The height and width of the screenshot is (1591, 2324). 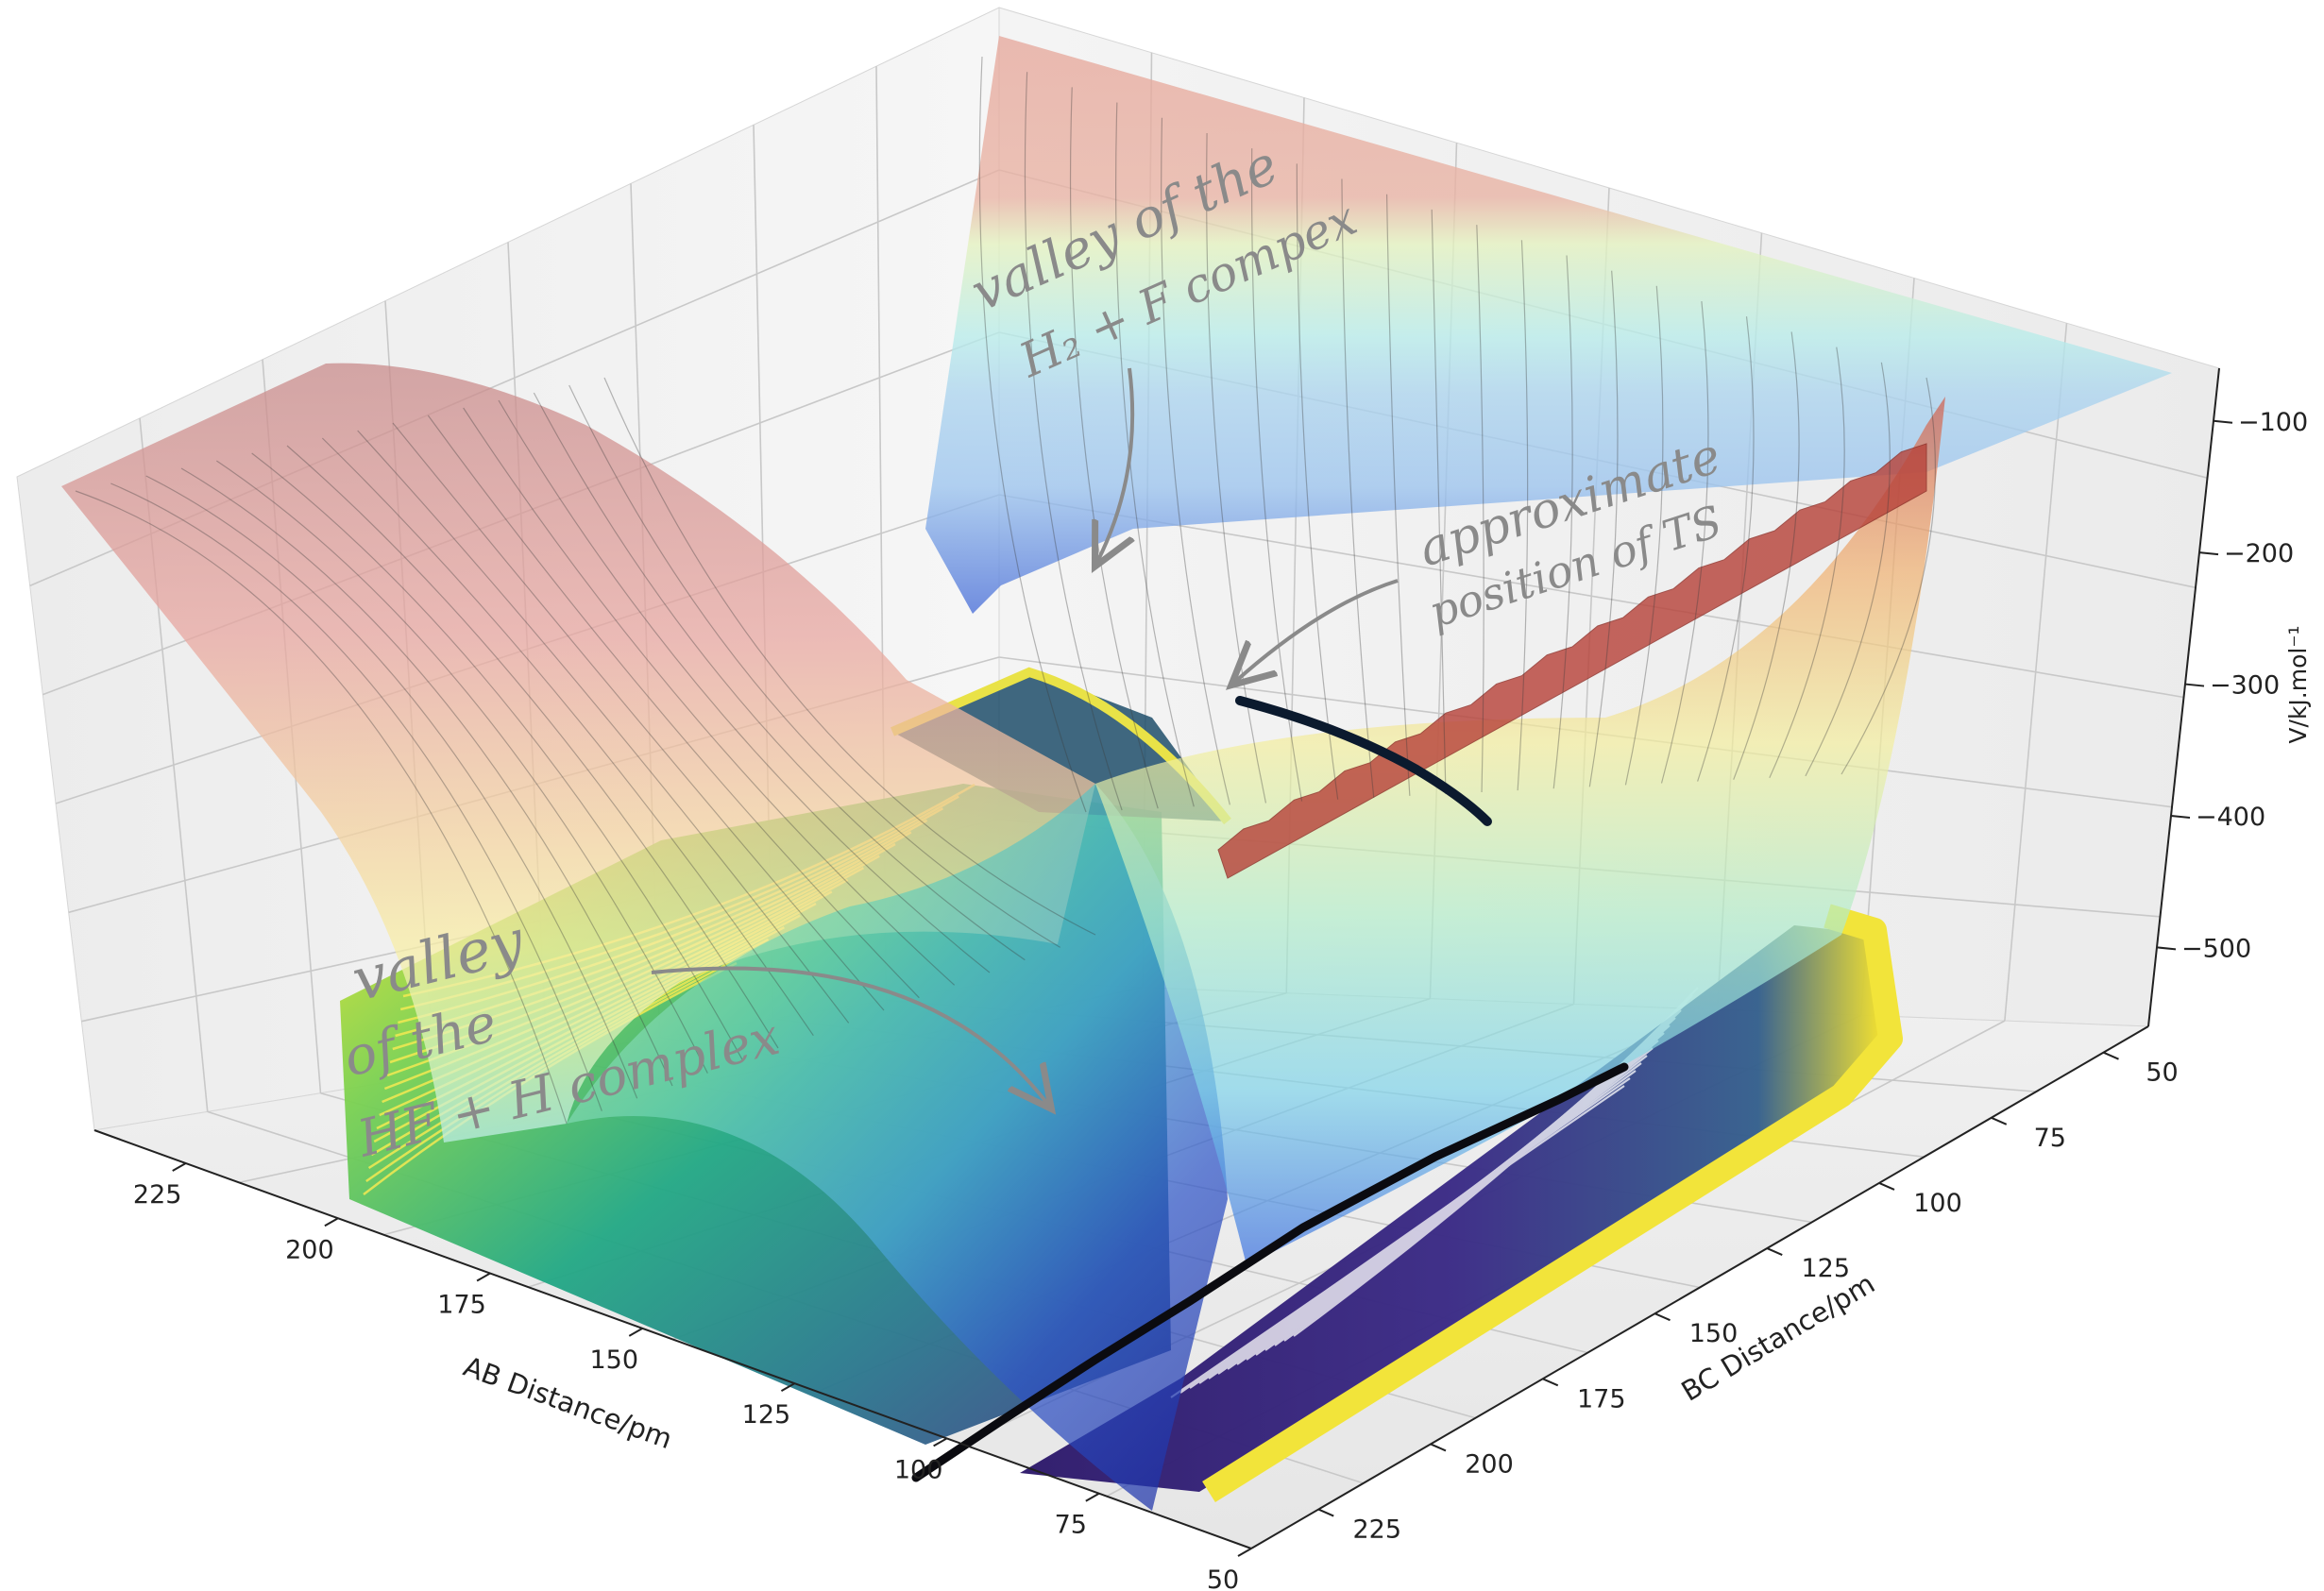 I want to click on surface-sawtooth-edge, so click(x=1572, y=661).